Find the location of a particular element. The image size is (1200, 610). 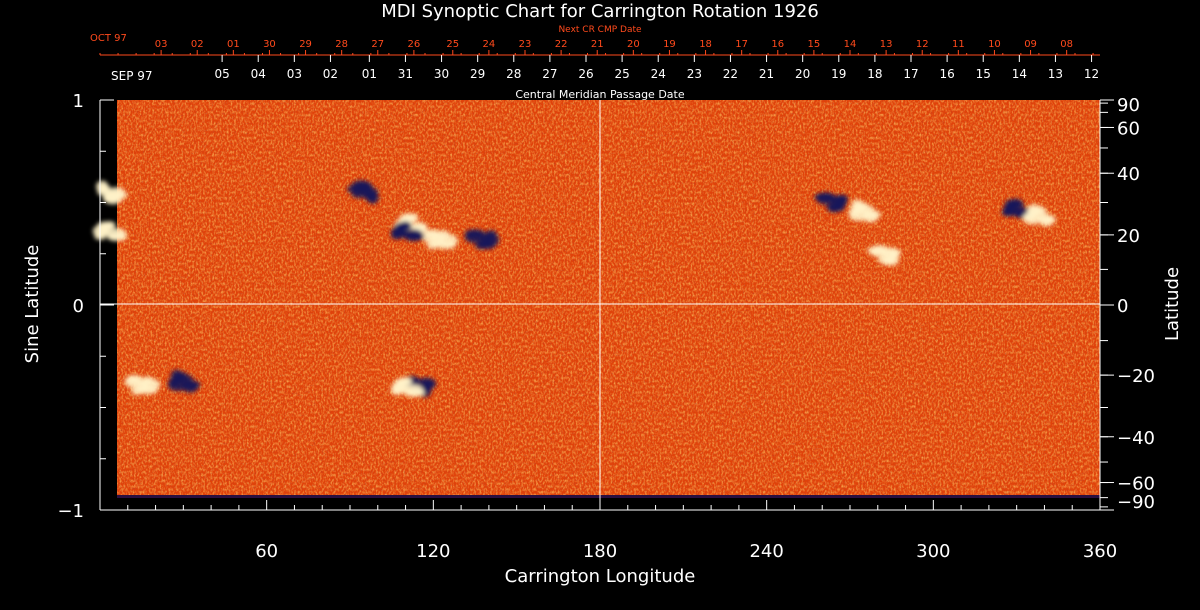

next-cr-tick-label: 08 is located at coordinates (1066, 44).